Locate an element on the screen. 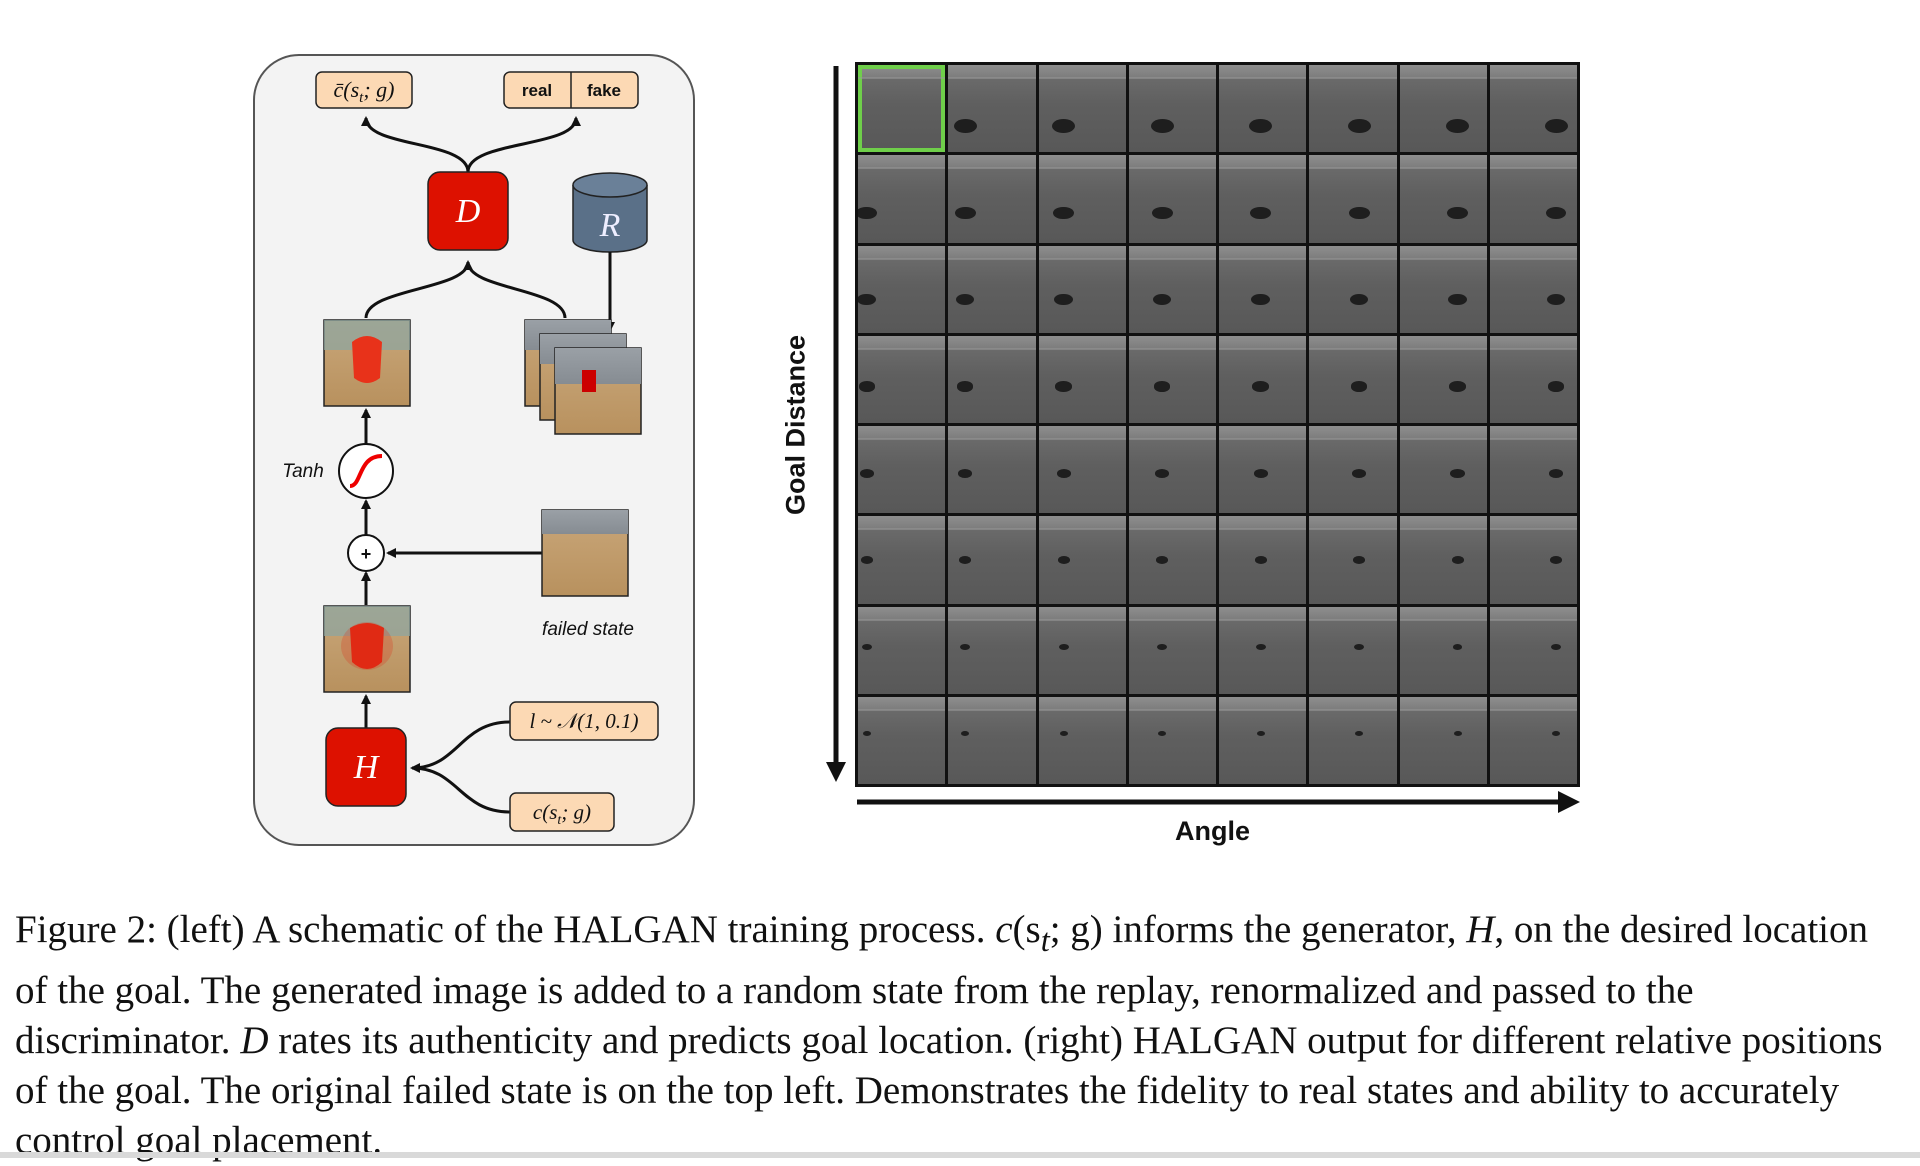  cbar-sub: t is located at coordinates (361, 98).